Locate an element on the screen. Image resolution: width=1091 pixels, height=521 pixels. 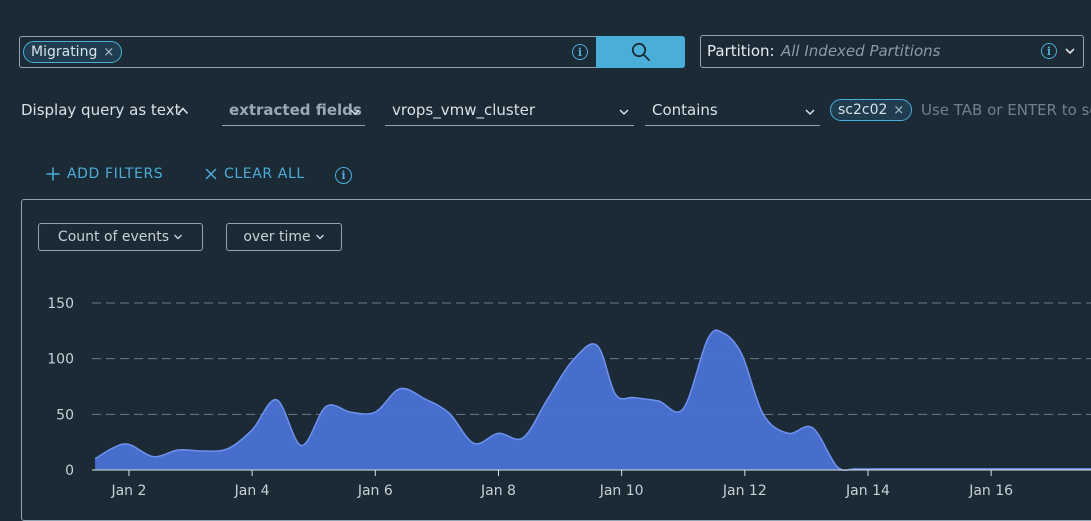
operator-value: Contains is located at coordinates (685, 110).